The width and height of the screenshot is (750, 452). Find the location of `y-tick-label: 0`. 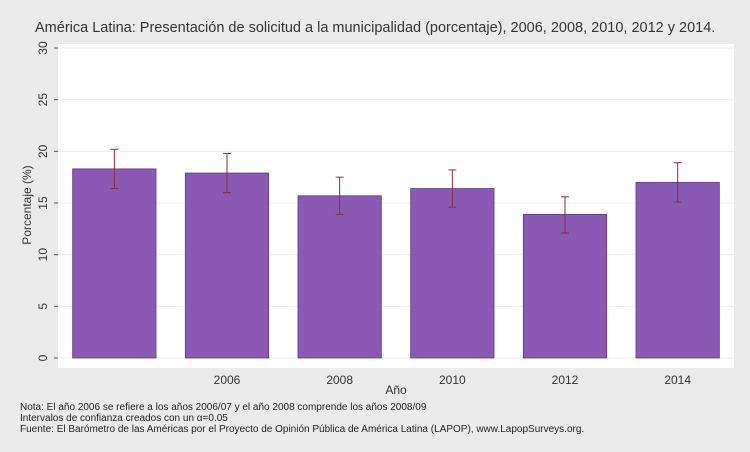

y-tick-label: 0 is located at coordinates (43, 357).